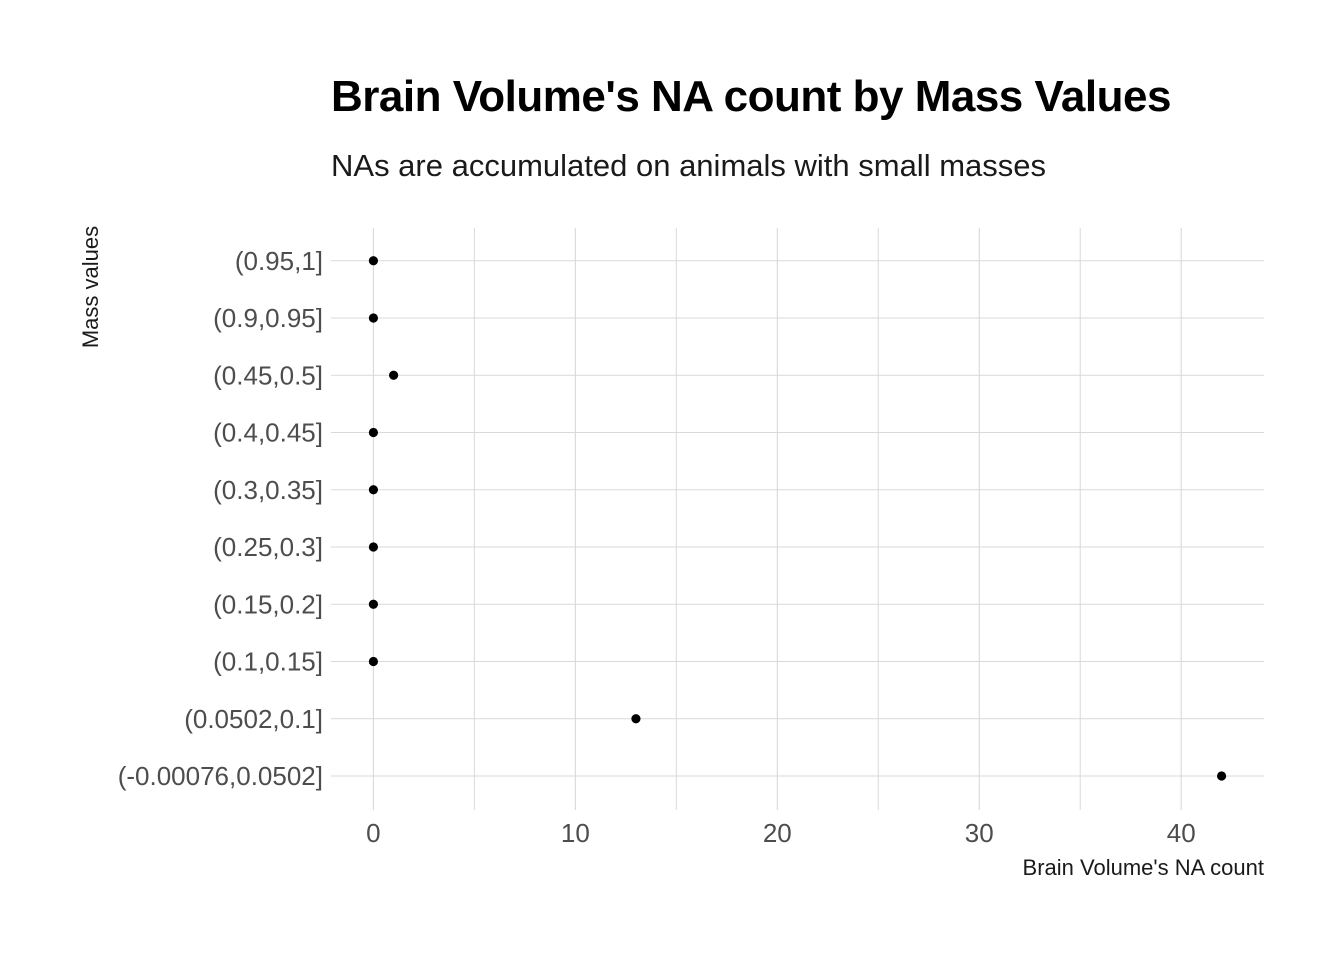  Describe the element at coordinates (90, 287) in the screenshot. I see `y-axis-label: Mass values` at that location.